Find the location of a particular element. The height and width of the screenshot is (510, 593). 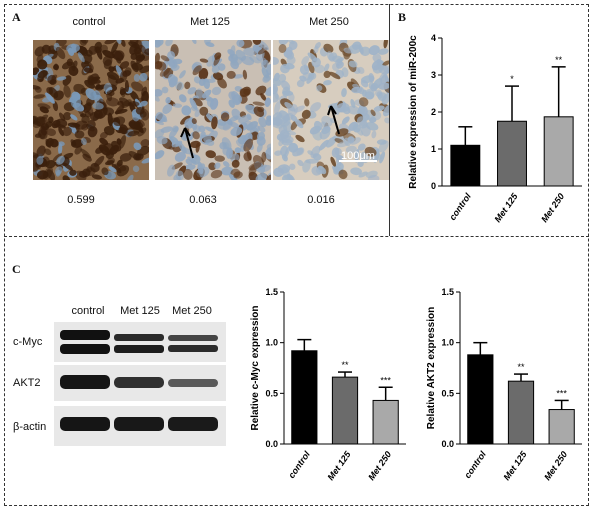

ihc-label-met250: Met 250 is located at coordinates (329, 22).